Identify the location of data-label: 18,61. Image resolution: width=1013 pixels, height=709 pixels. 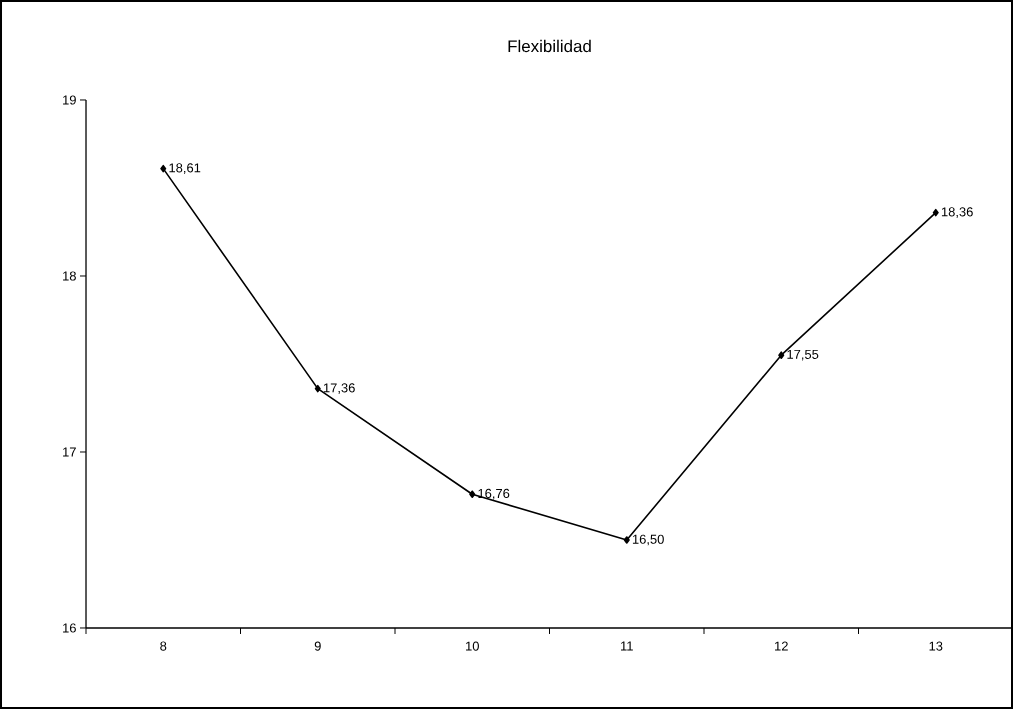
(185, 168).